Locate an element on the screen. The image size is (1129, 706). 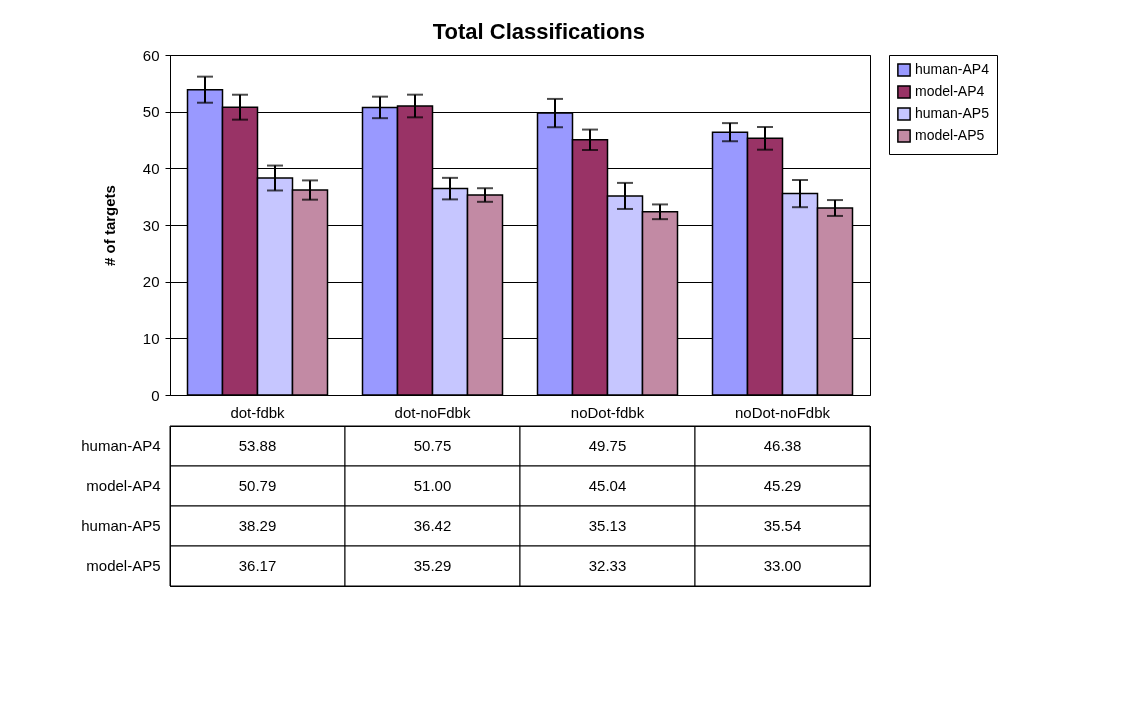
x-tick-label: noDot-noFdbk is located at coordinates (782, 412).